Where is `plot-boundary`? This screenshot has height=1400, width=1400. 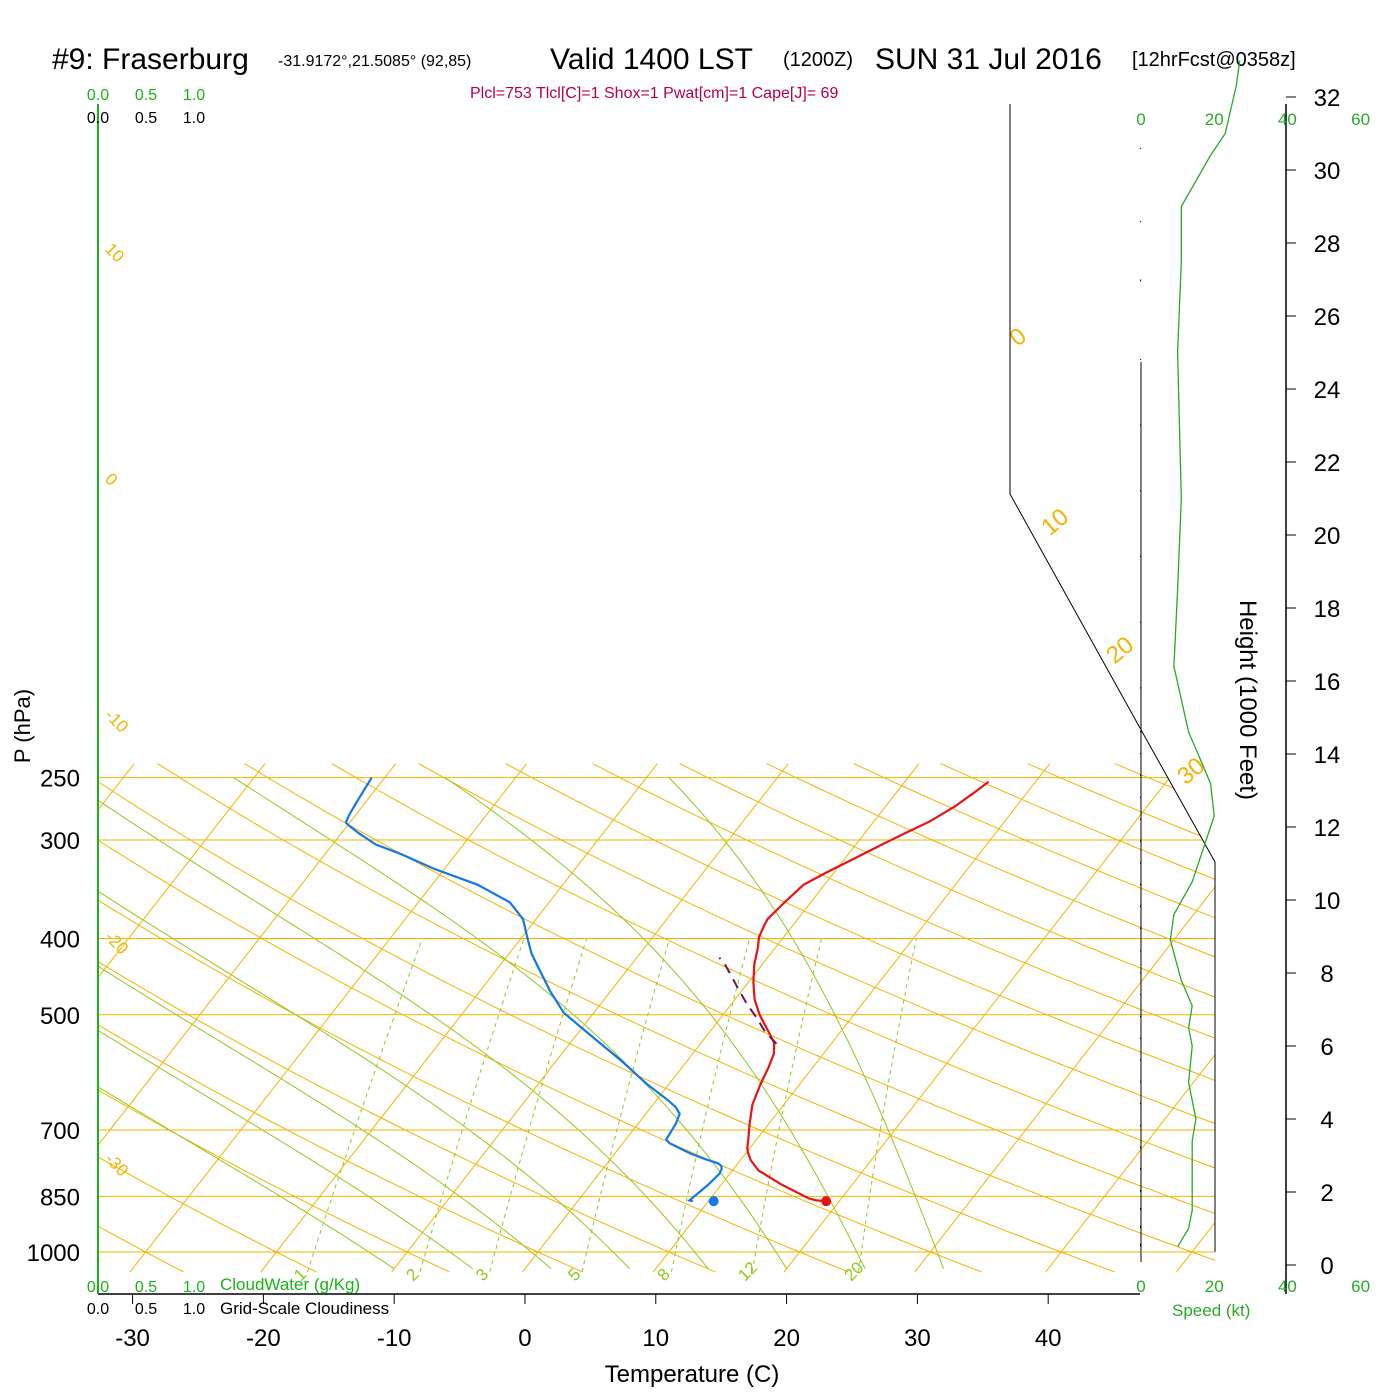 plot-boundary is located at coordinates (1112, 678).